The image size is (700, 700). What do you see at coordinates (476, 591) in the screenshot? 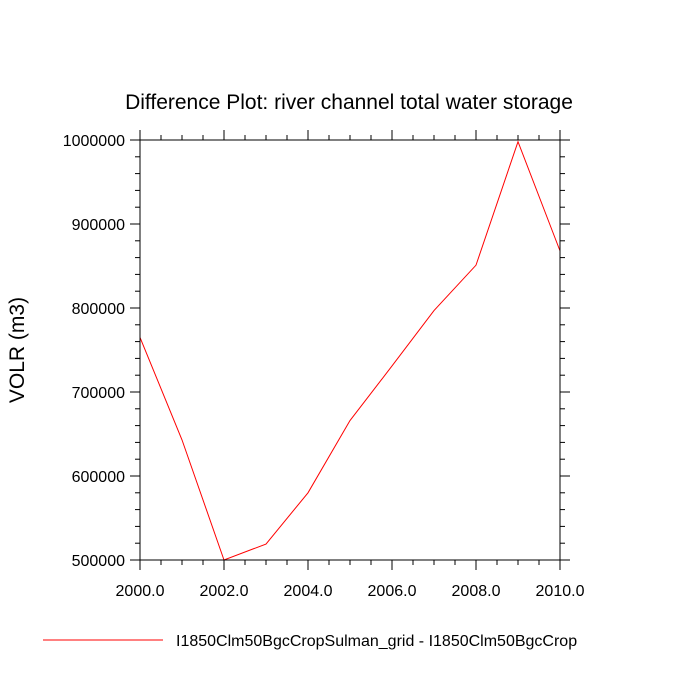
I see `x-tick-label: 2008.0` at bounding box center [476, 591].